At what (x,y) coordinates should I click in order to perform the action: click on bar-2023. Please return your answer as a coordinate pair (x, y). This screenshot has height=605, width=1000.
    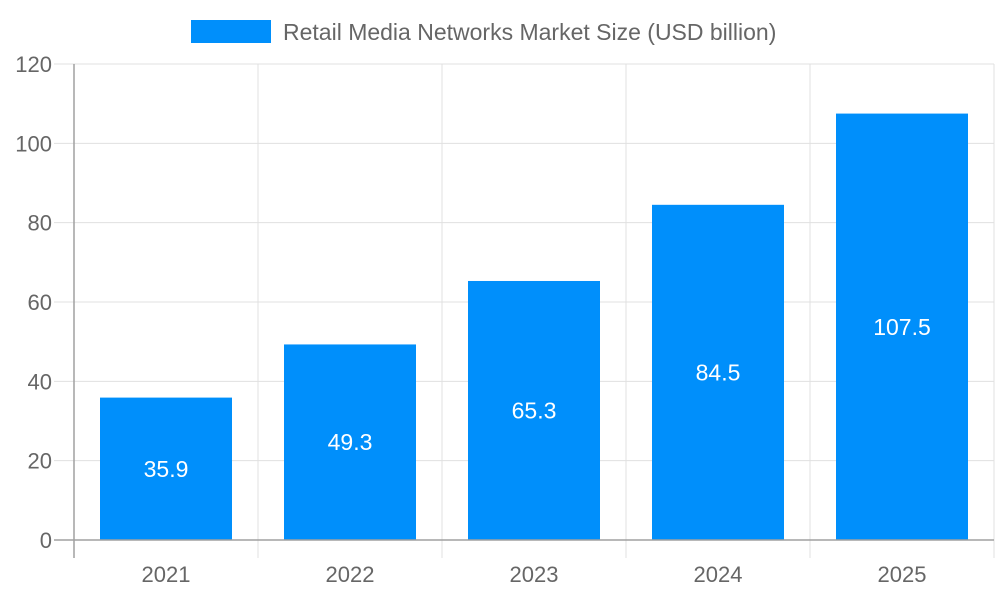
    Looking at the image, I should click on (534, 410).